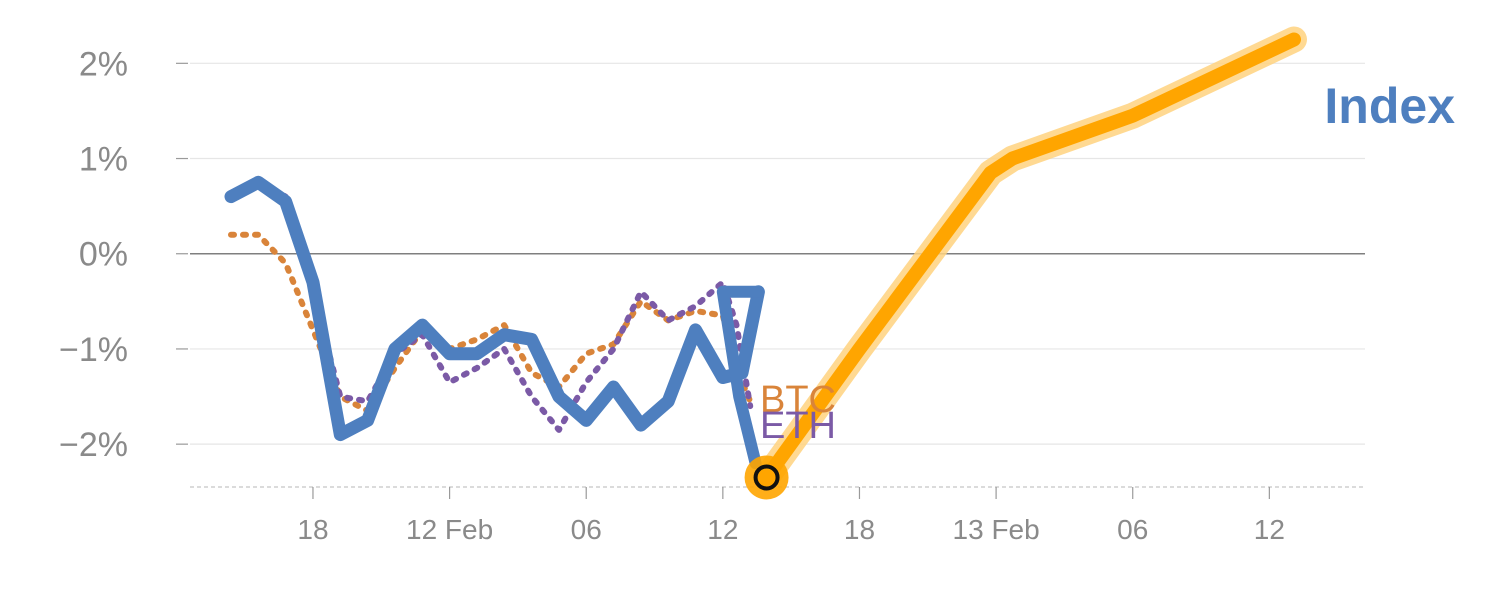 This screenshot has width=1500, height=600. What do you see at coordinates (996, 529) in the screenshot?
I see `x-tick-label-5: 13 Feb` at bounding box center [996, 529].